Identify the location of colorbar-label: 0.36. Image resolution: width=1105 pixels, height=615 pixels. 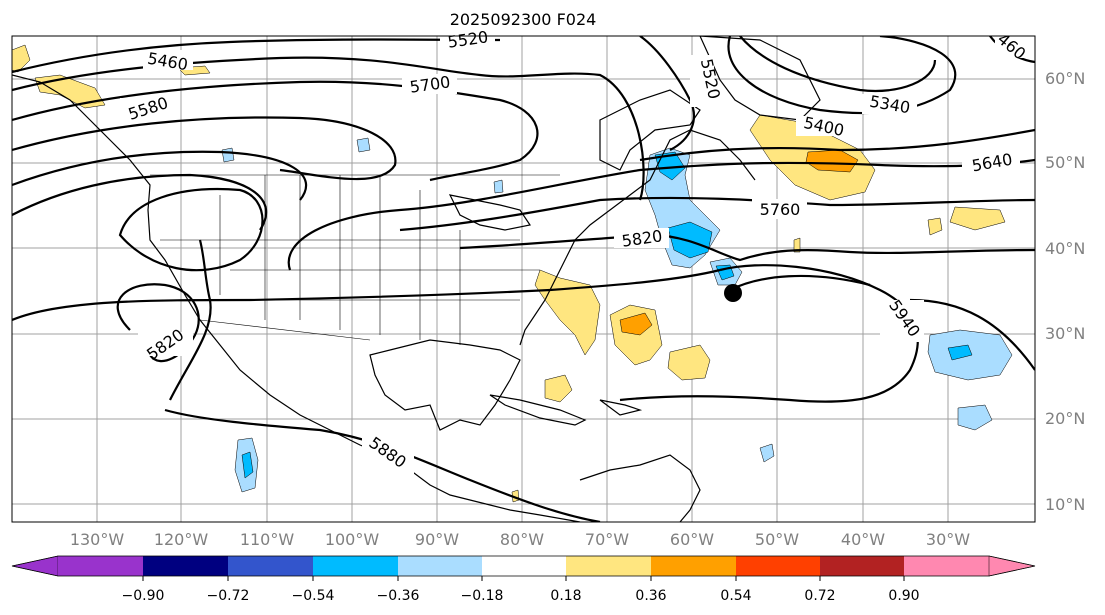
(650, 596).